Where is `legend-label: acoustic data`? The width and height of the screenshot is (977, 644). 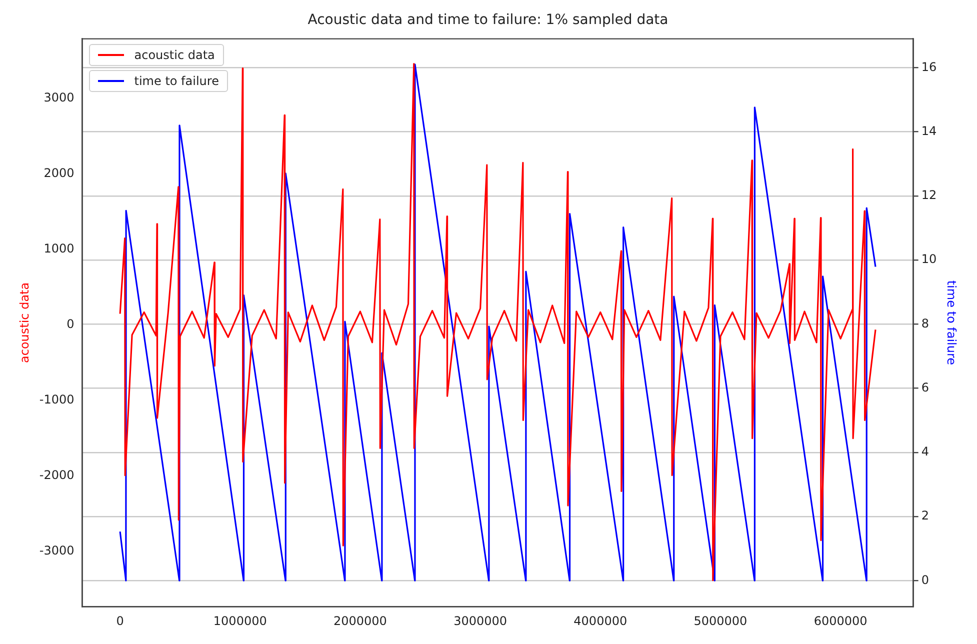 legend-label: acoustic data is located at coordinates (174, 55).